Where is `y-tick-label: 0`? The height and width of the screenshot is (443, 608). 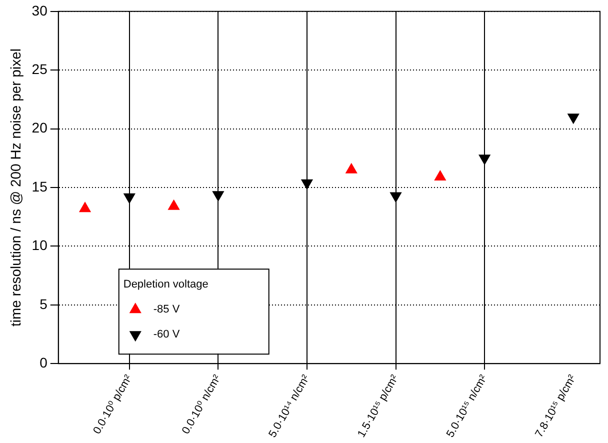
y-tick-label: 0 is located at coordinates (44, 362).